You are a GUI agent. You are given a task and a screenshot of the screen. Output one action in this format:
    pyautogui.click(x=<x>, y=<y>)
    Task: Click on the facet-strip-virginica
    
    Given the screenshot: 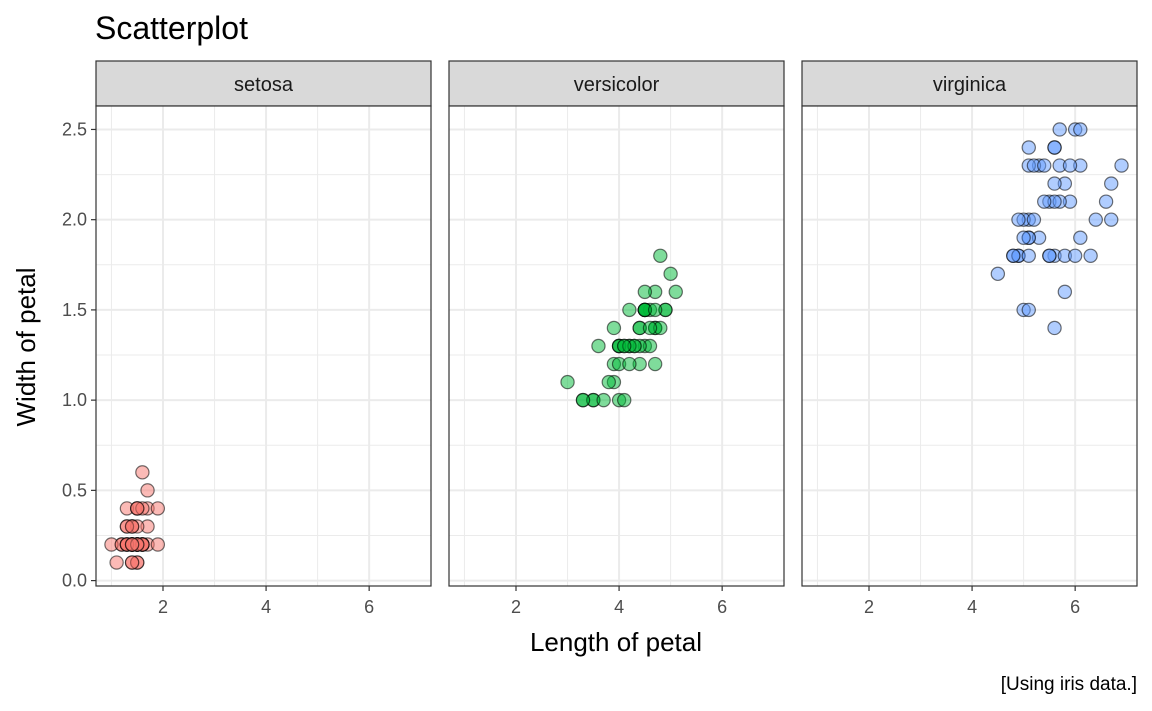 What is the action you would take?
    pyautogui.click(x=969, y=83)
    